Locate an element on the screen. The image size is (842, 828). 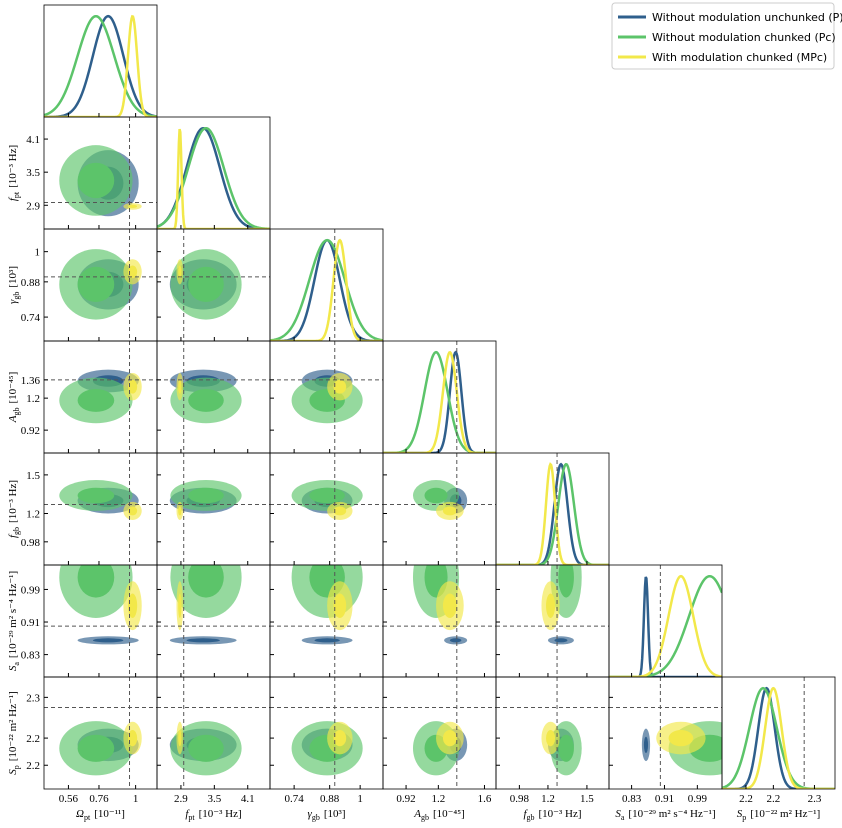
legend-label: Without modulation unchunked (P) is located at coordinates (747, 17).